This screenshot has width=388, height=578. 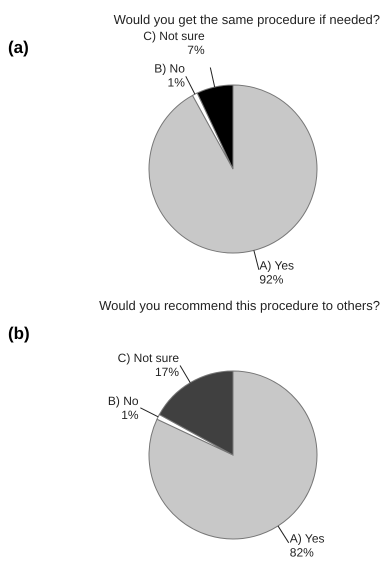 What do you see at coordinates (246, 19) in the screenshot?
I see `chart-title: Would you get the same procedure if needed?` at bounding box center [246, 19].